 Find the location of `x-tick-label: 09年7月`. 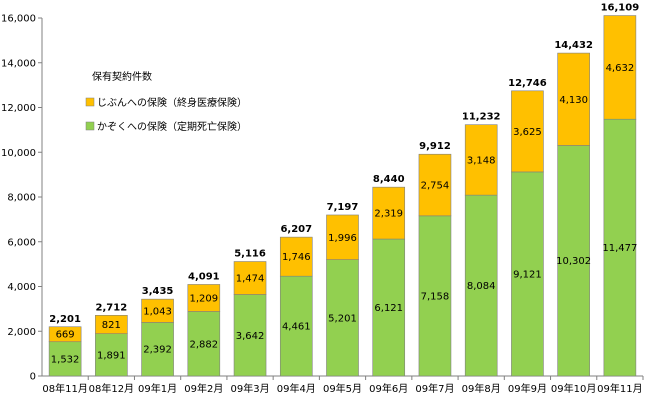

x-tick-label: 09年7月 is located at coordinates (434, 388).